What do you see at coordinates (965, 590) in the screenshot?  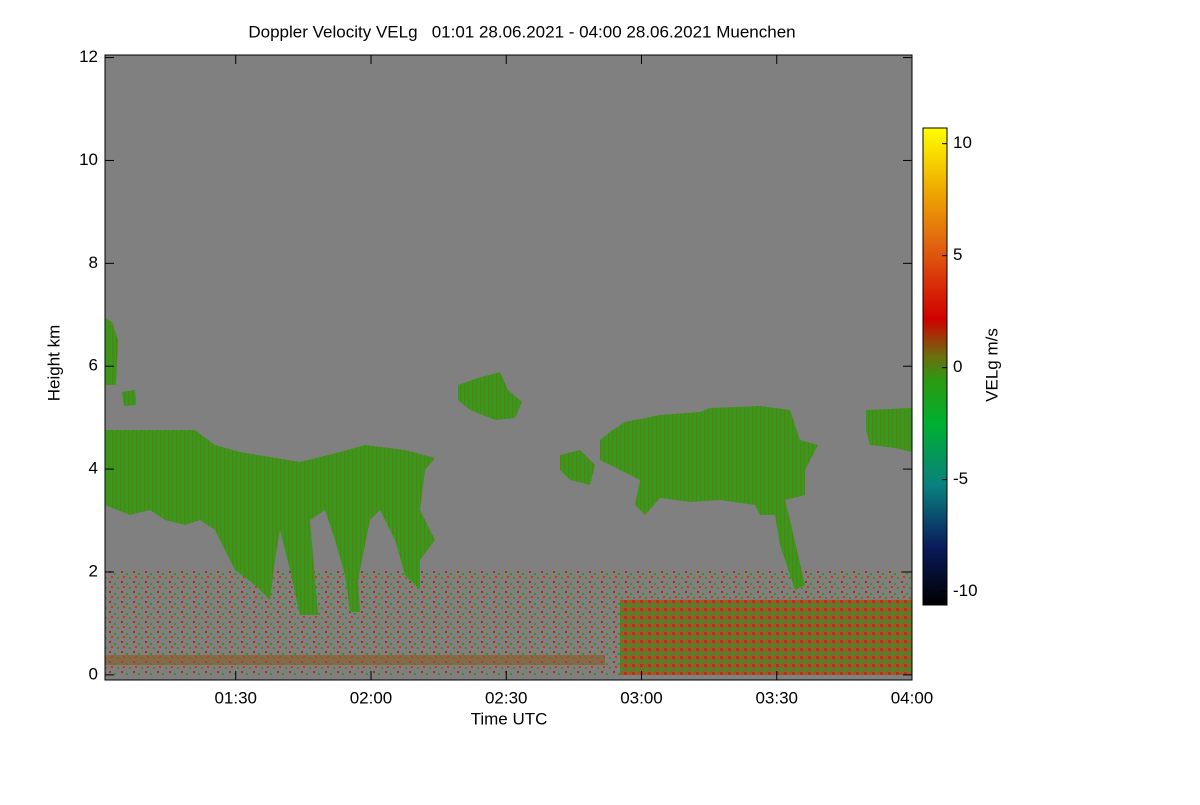 I see `colorbar-tick-label: -10` at bounding box center [965, 590].